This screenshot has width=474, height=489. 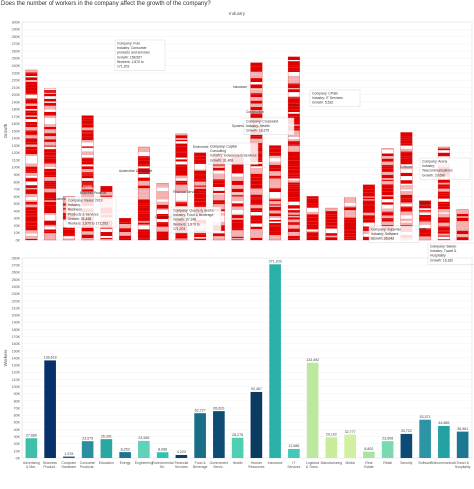 I want to click on workers-bar-value-label: 33,722, so click(x=406, y=431).